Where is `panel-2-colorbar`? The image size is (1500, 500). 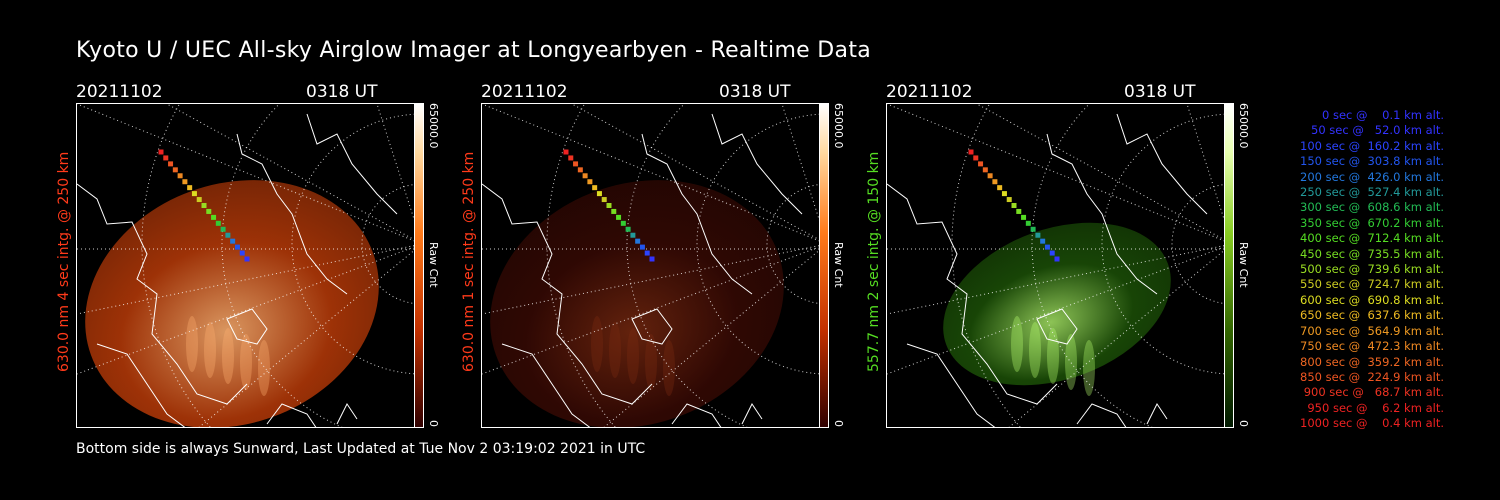 panel-2-colorbar is located at coordinates (824, 265).